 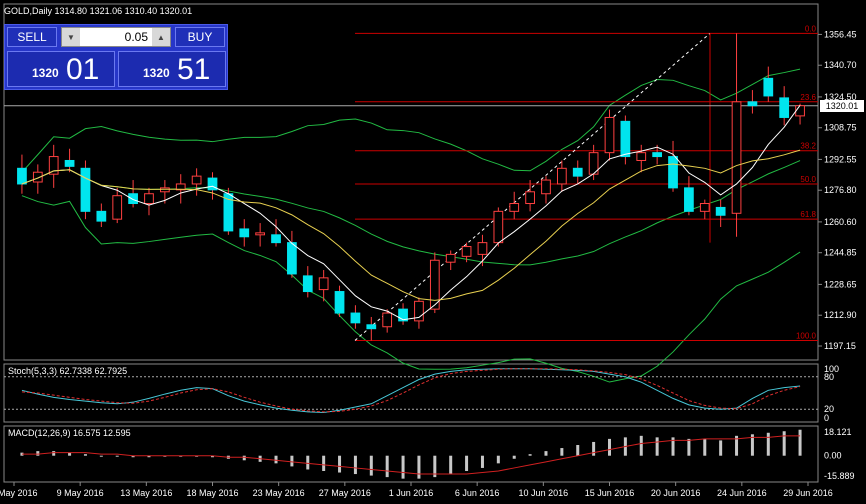 I want to click on date-label-4: 23 May 2016, so click(x=279, y=493).